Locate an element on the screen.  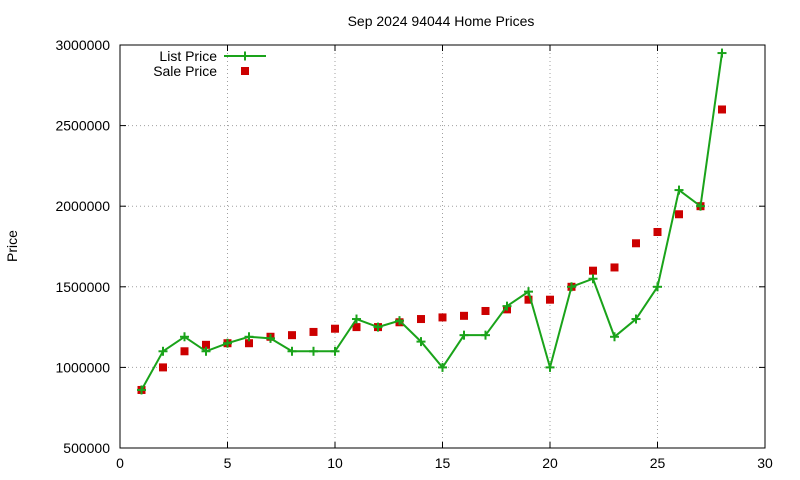
y-tick-label: 500000 is located at coordinates (86, 448).